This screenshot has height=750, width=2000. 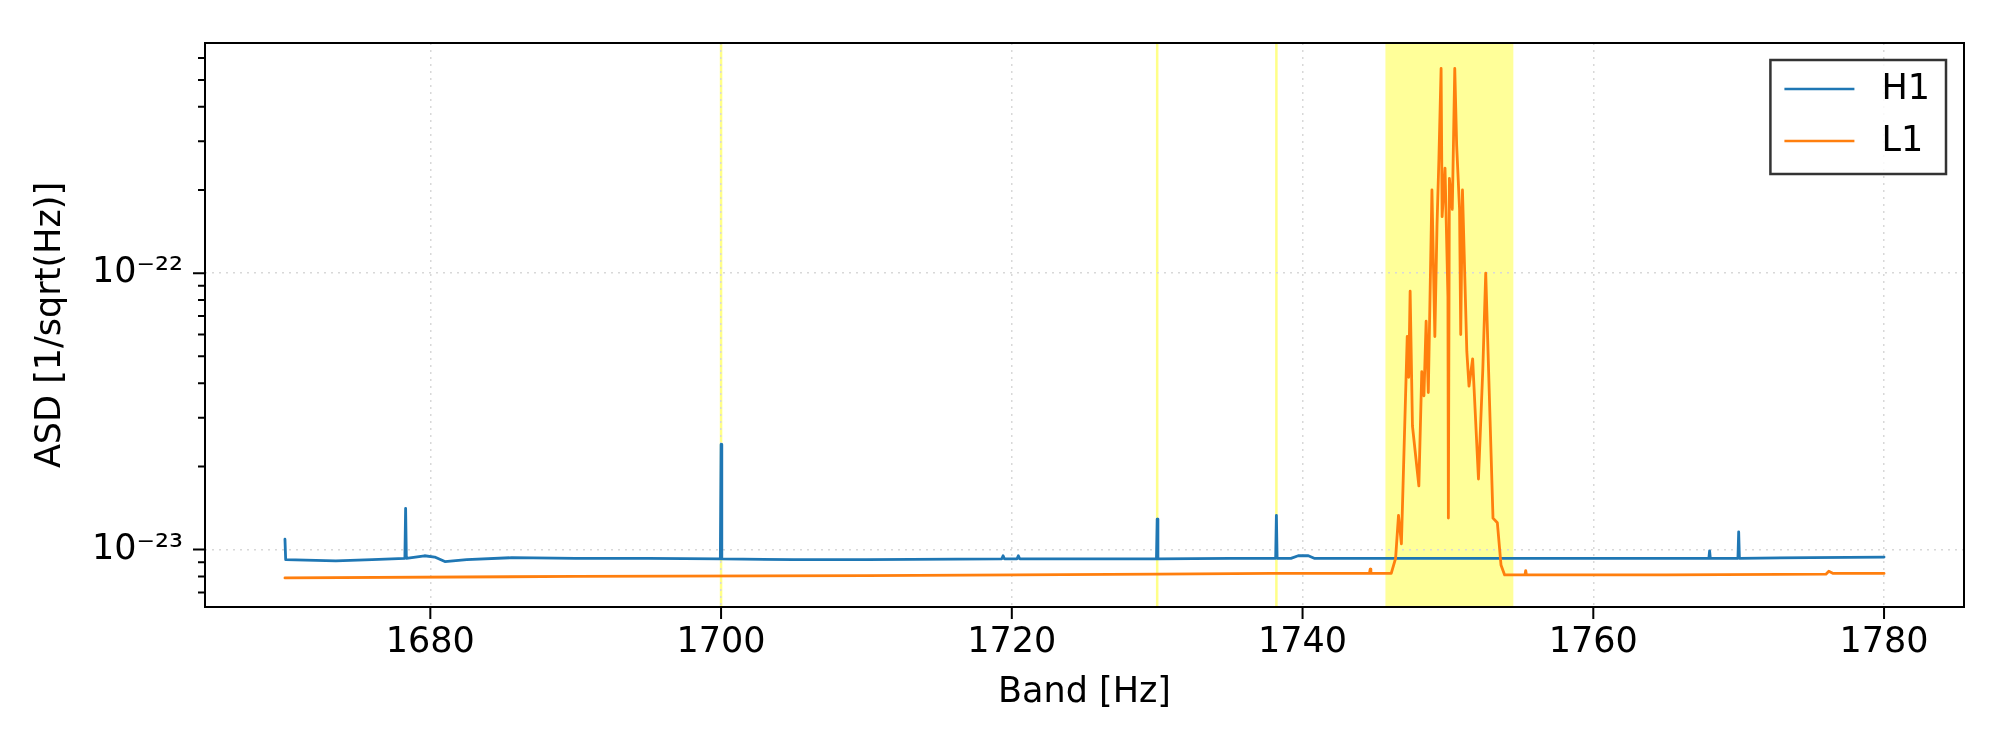 What do you see at coordinates (1593, 640) in the screenshot?
I see `x-tick-label: 1760` at bounding box center [1593, 640].